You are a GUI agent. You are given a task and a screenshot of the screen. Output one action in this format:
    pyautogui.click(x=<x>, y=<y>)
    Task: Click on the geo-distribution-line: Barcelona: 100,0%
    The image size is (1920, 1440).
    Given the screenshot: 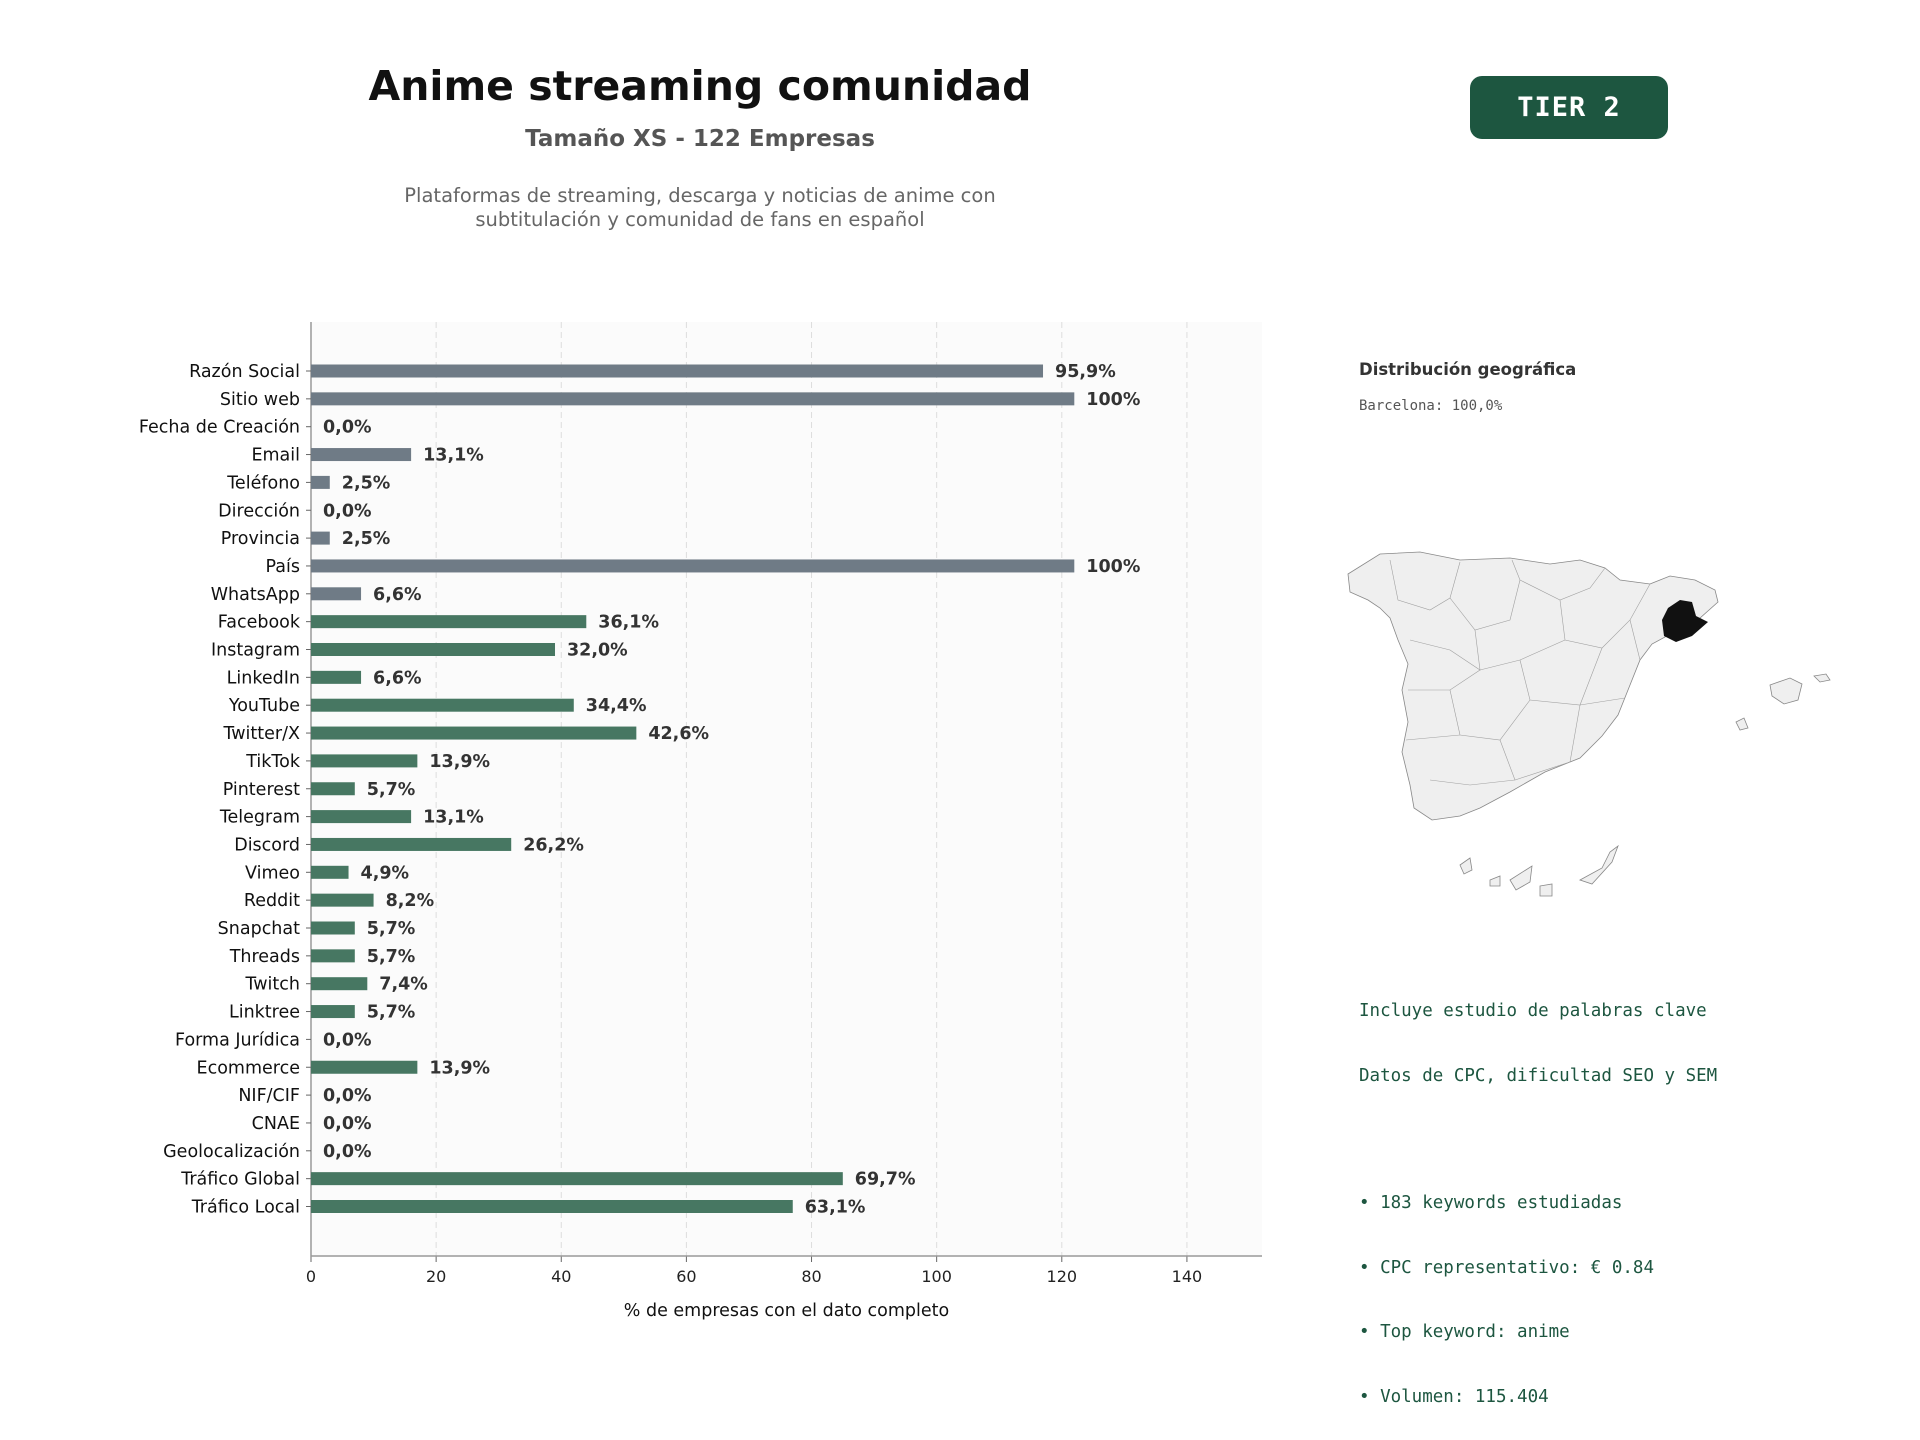 What is the action you would take?
    pyautogui.click(x=1431, y=406)
    